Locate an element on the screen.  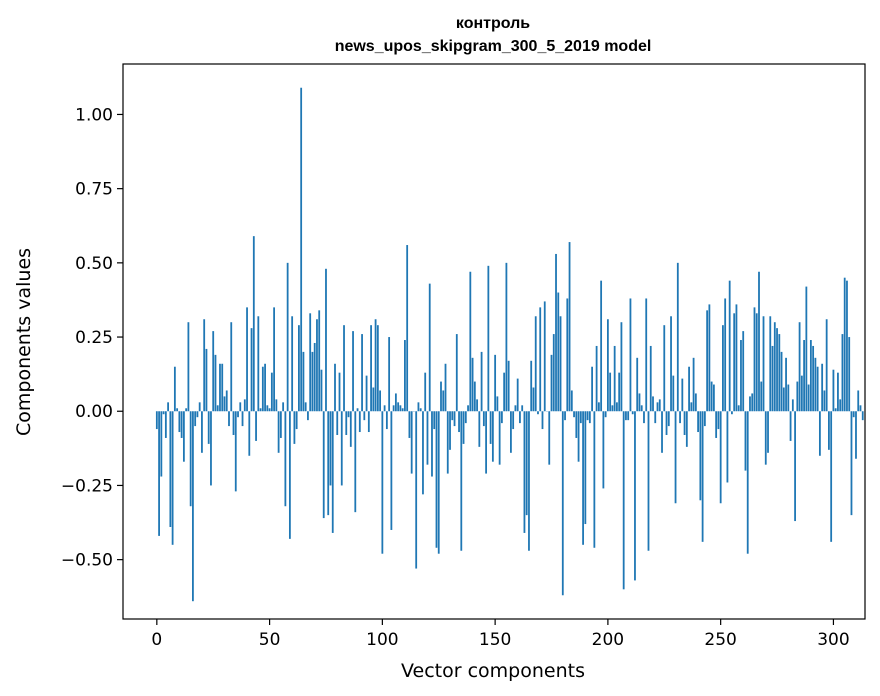
x-axis: 0 50 100 150 200 250 300 is located at coordinates (500, 634).